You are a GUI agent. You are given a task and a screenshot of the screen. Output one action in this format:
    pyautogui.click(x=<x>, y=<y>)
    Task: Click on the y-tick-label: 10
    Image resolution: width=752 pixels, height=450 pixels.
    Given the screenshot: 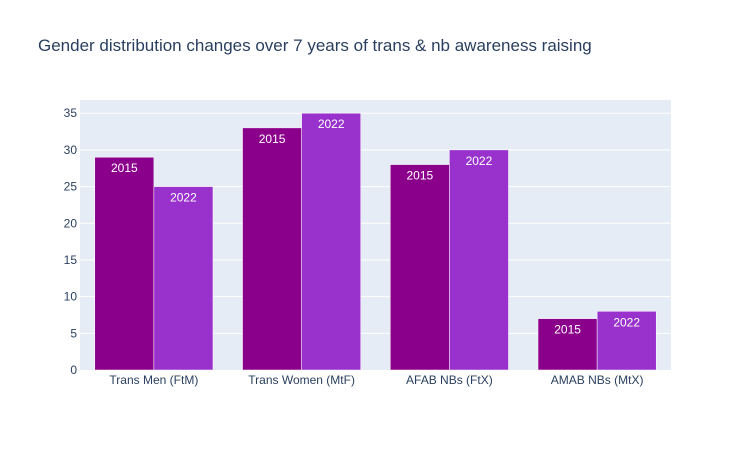 What is the action you would take?
    pyautogui.click(x=71, y=297)
    